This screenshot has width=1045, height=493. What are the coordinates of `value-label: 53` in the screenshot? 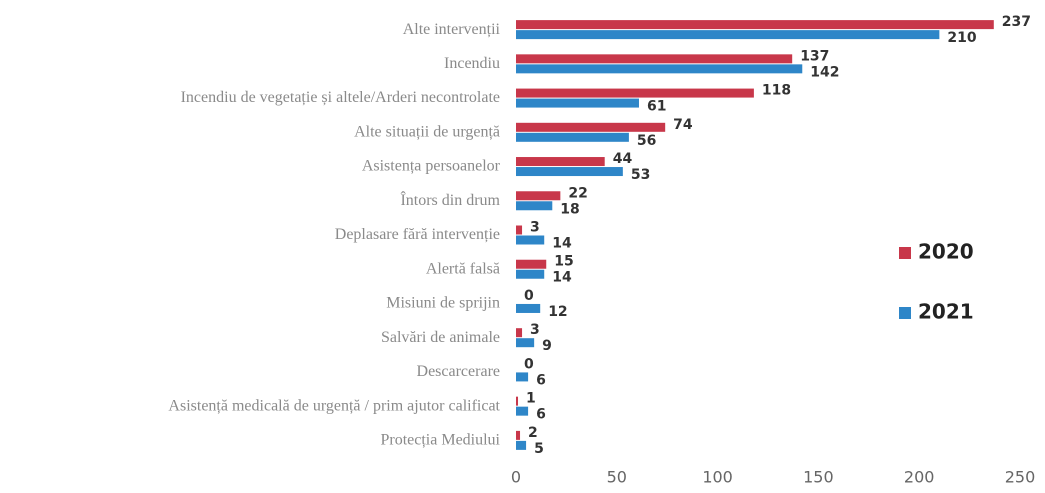 It's located at (640, 175).